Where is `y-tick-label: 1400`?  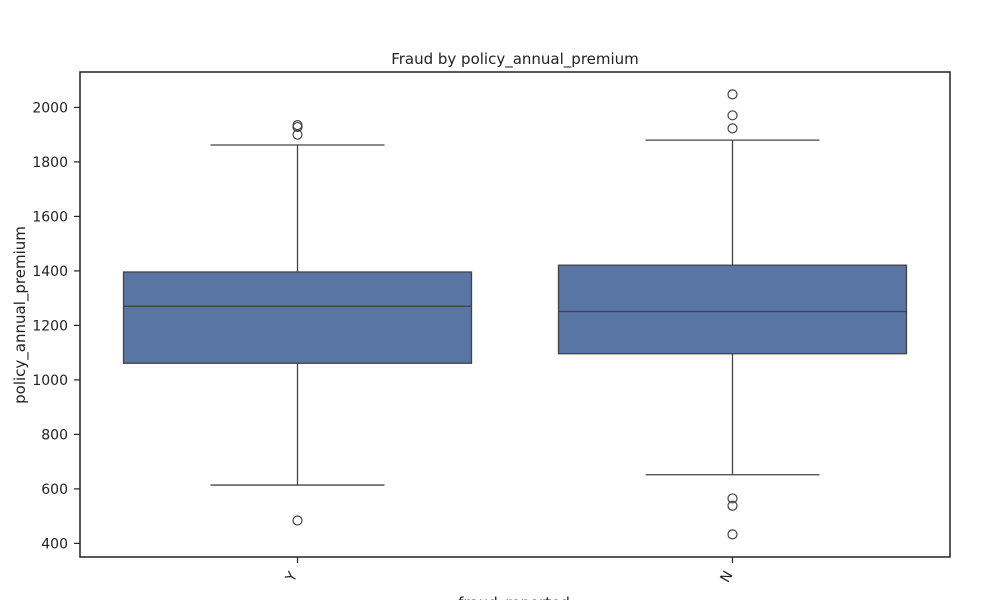 y-tick-label: 1400 is located at coordinates (50, 272).